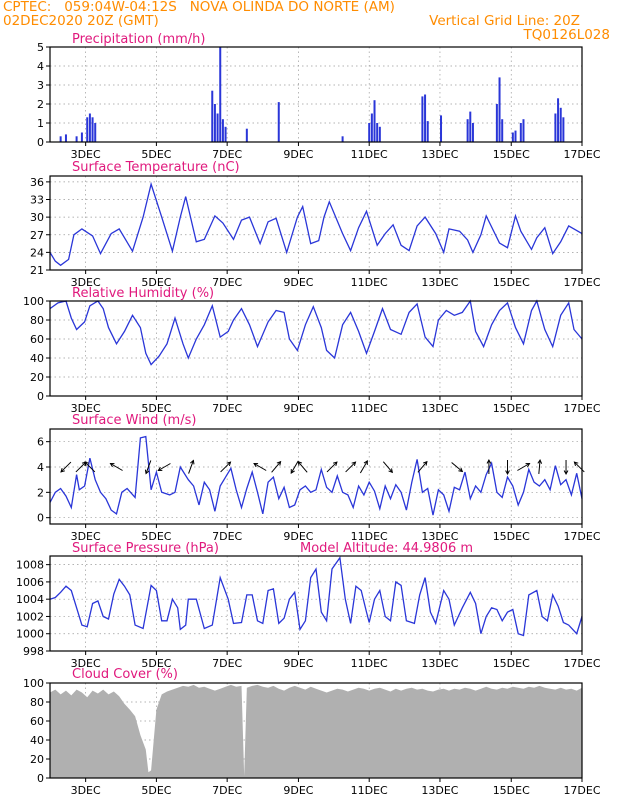 This screenshot has height=800, width=618. I want to click on y-tick-label: 20, so click(37, 377).